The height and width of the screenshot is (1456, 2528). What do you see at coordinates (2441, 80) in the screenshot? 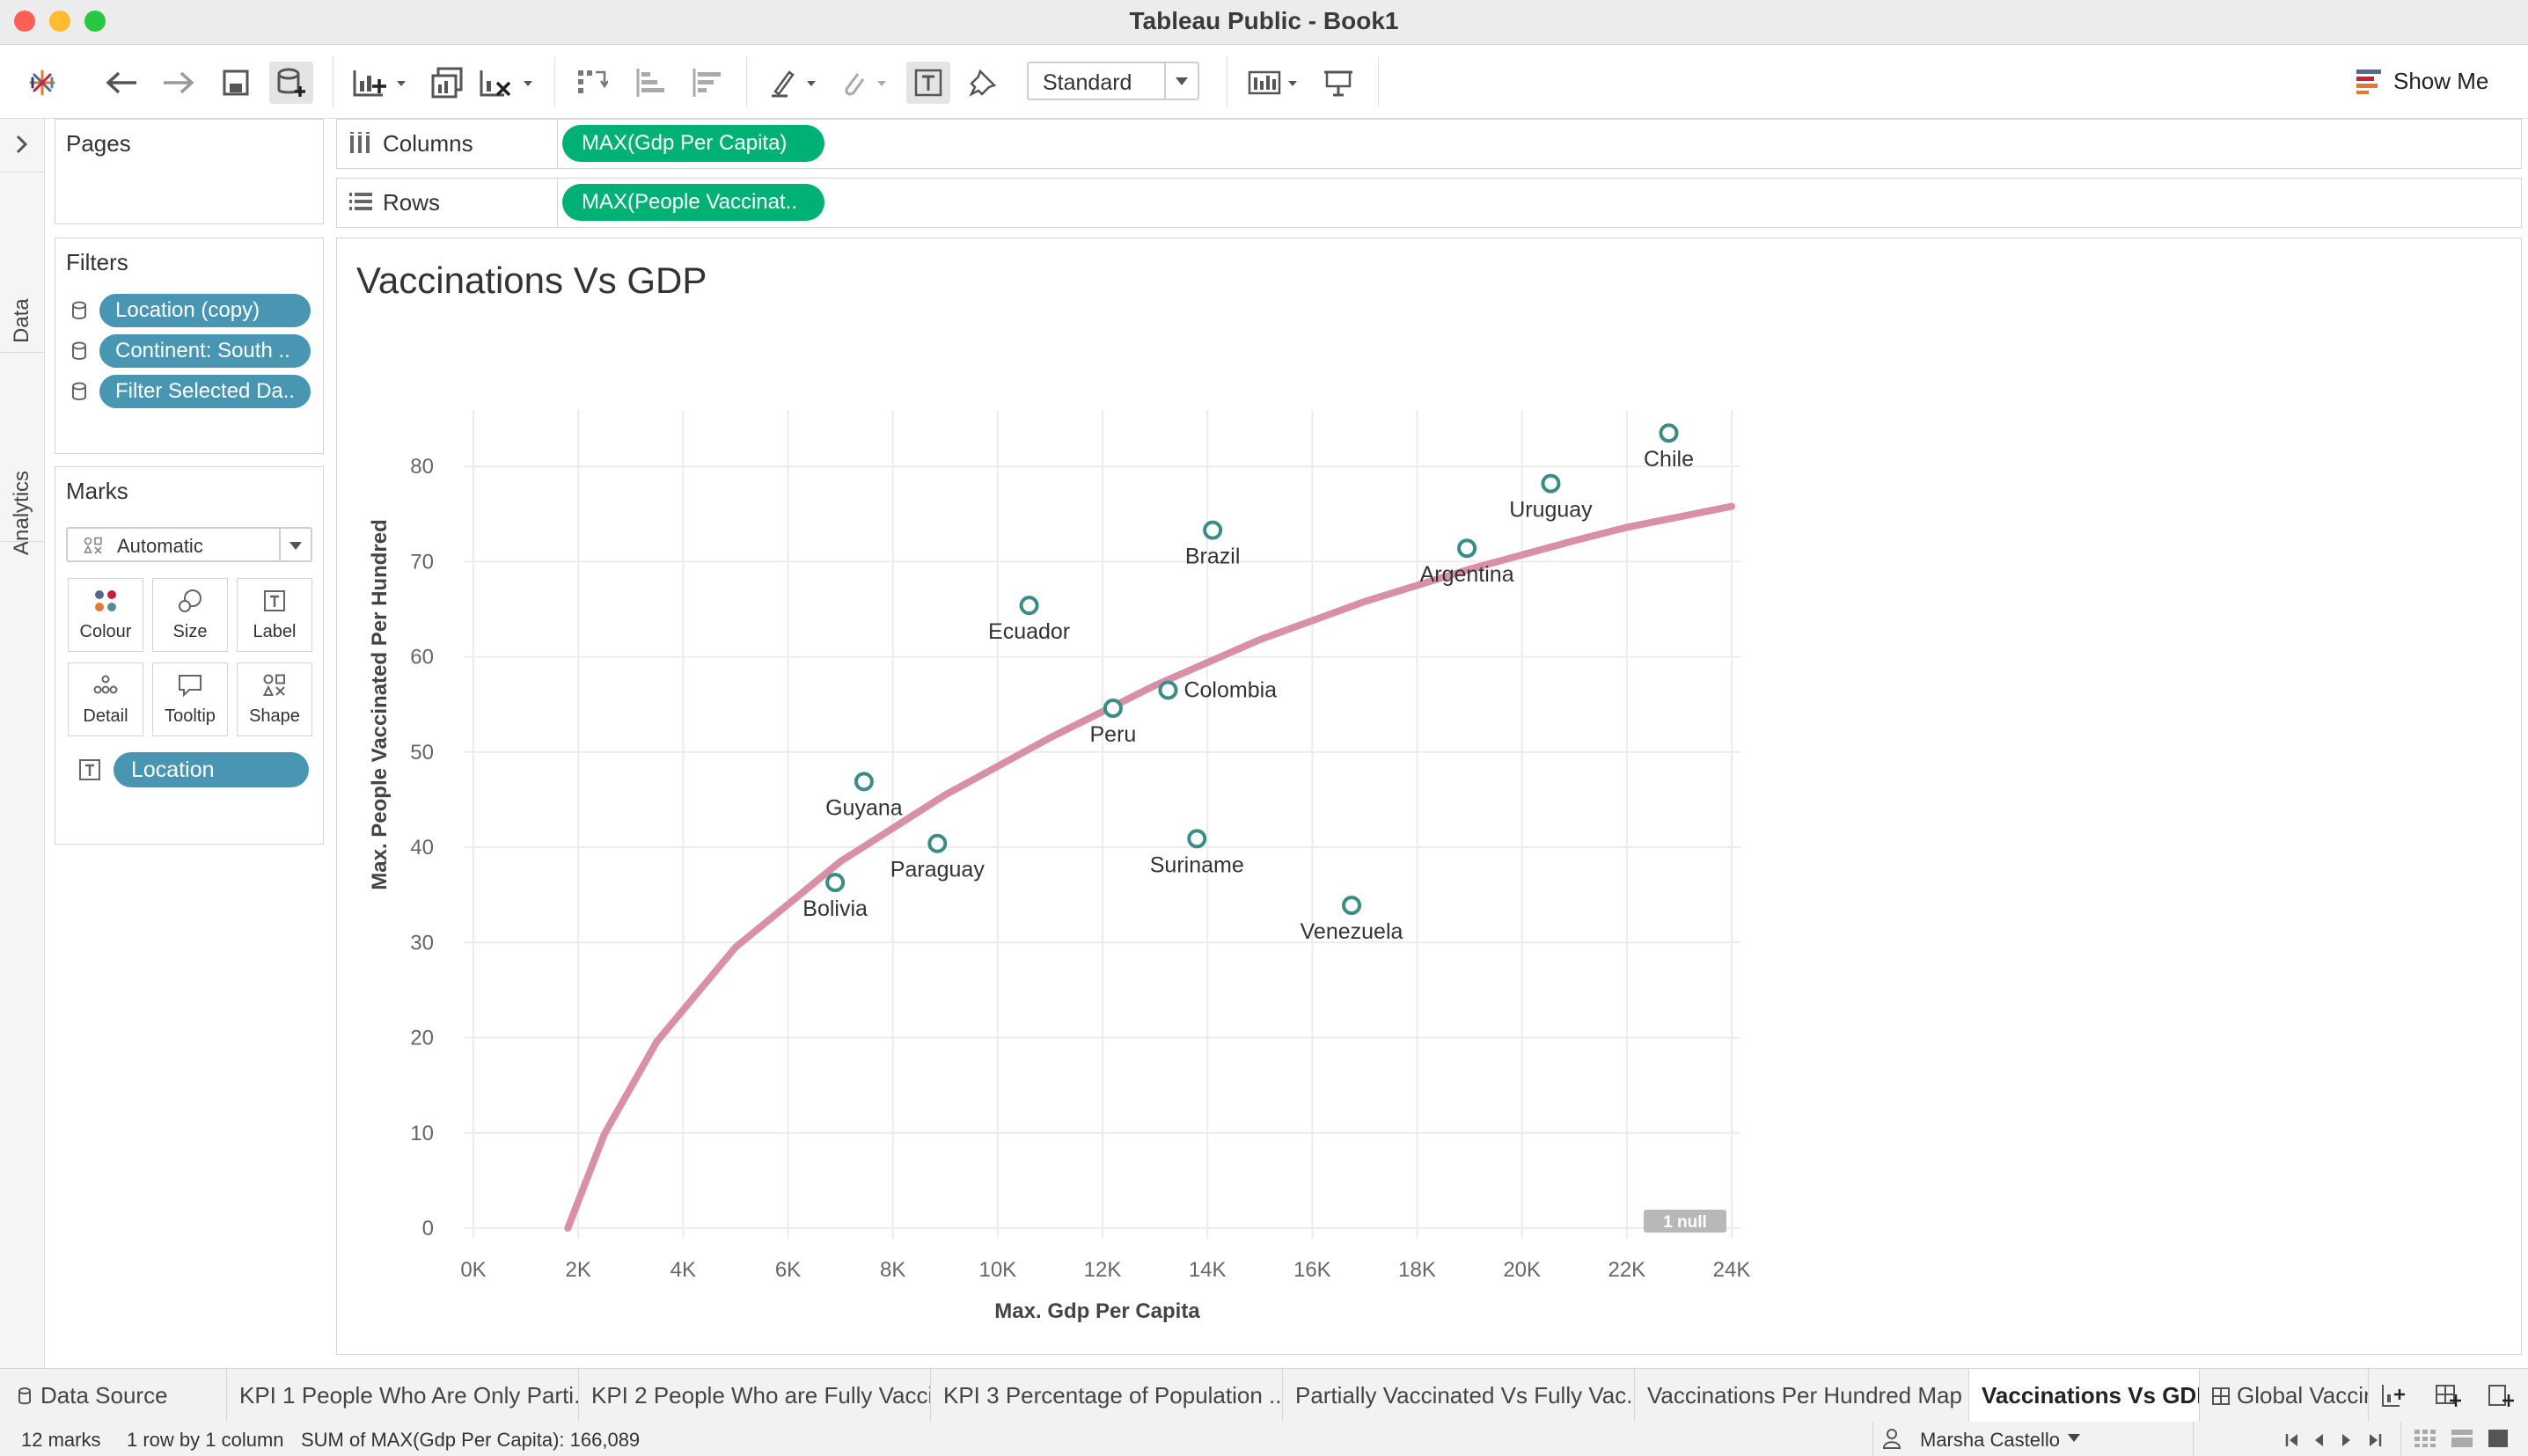
I see `show-me-label: Show Me` at bounding box center [2441, 80].